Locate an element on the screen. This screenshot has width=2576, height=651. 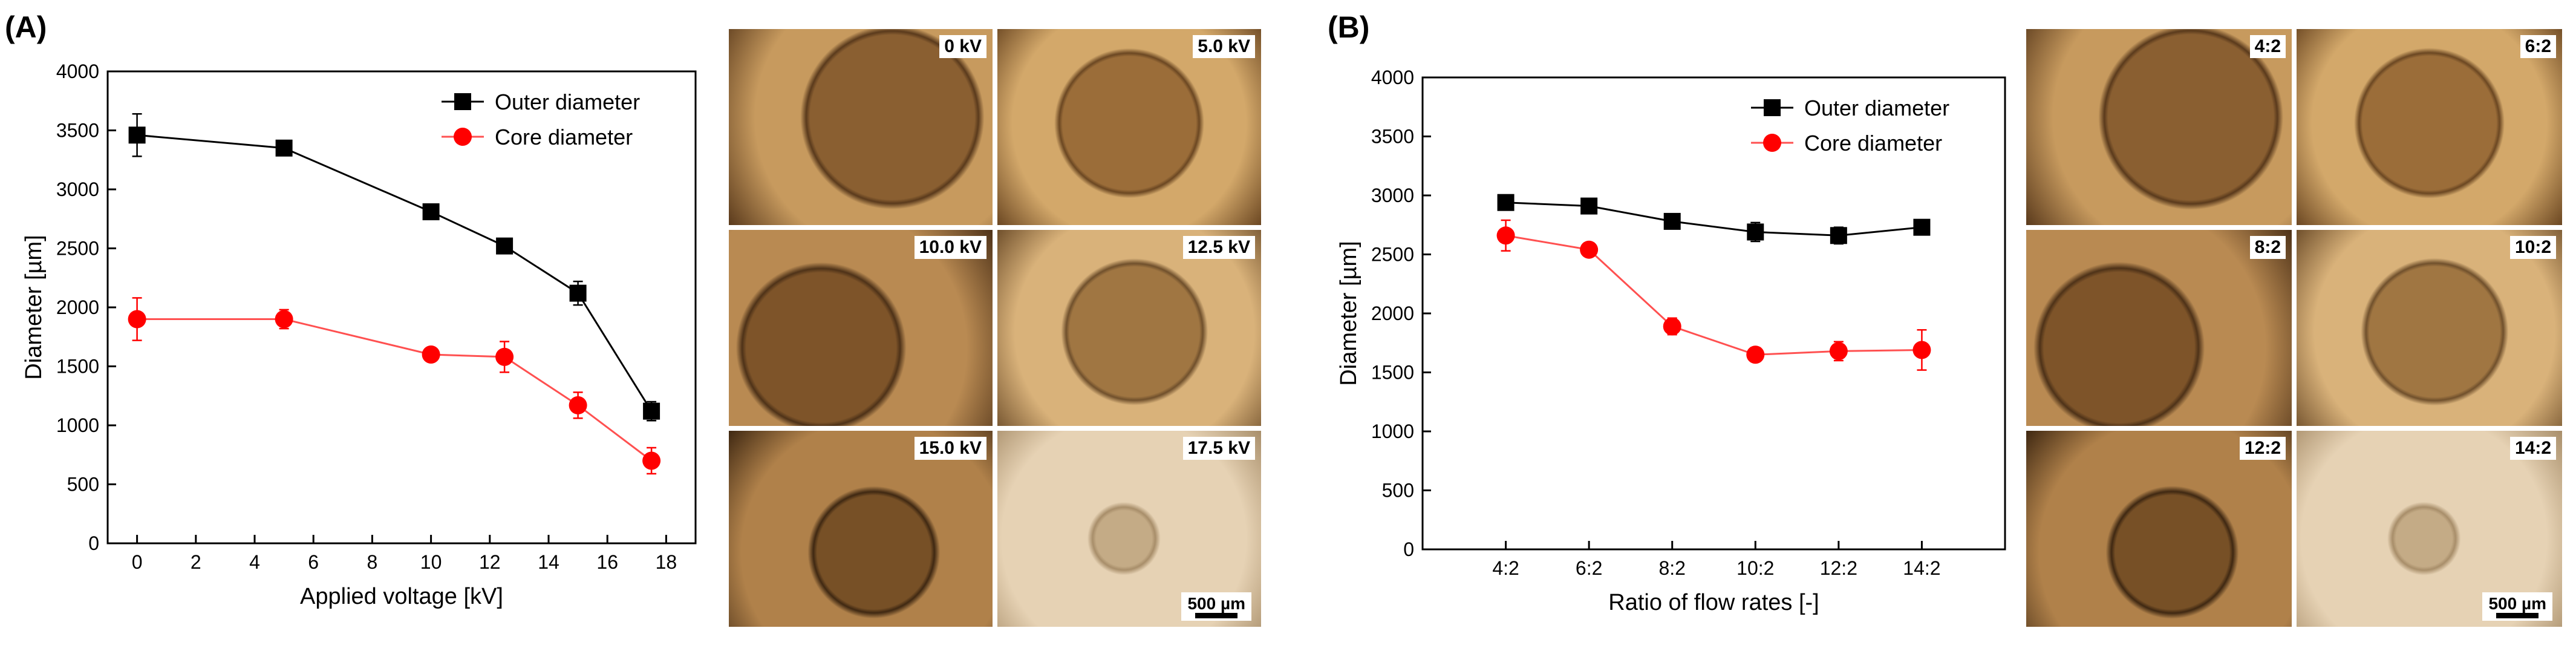
micrograph-label: 10.0 kV is located at coordinates (950, 247).